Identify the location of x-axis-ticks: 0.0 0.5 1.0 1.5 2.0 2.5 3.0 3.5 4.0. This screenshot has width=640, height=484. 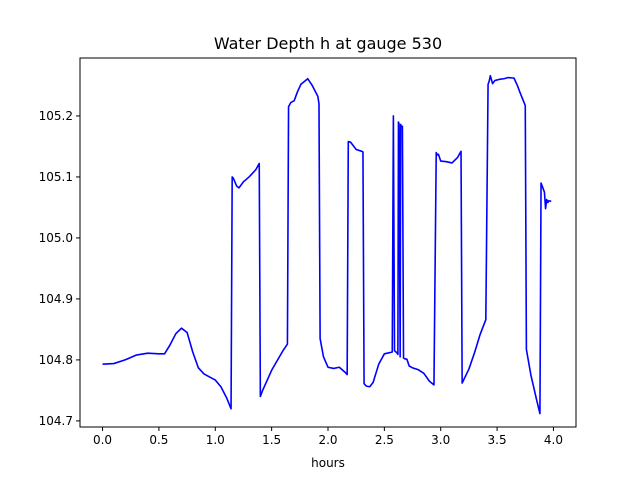
(328, 437).